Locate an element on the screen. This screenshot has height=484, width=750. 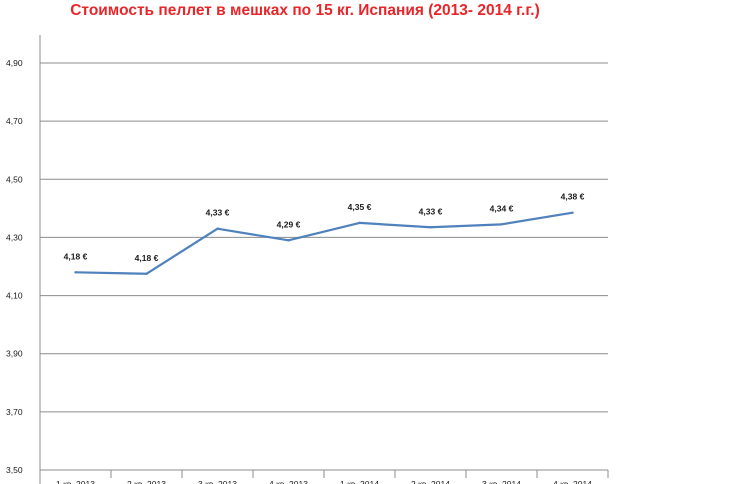
data-label: 4,34 € is located at coordinates (502, 208).